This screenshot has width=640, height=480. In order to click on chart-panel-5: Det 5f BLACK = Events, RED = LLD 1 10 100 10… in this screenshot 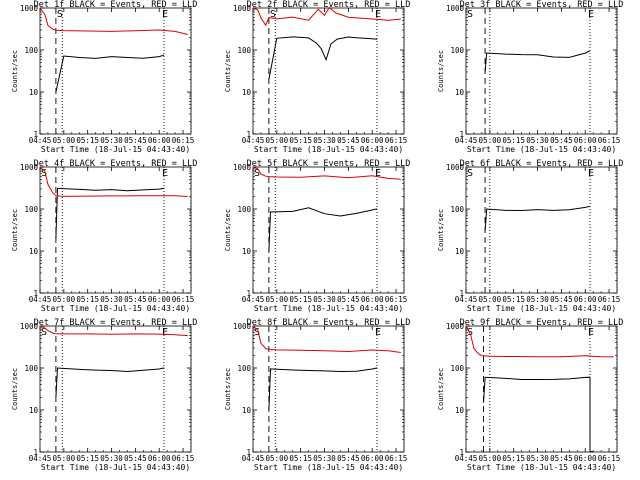, I will do `click(317, 236)`.